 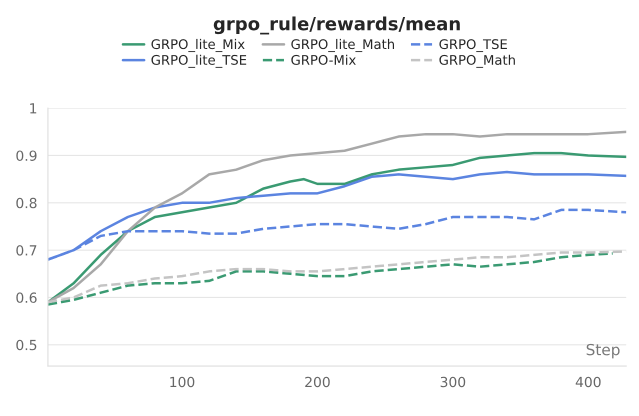 I want to click on legend-label: GRPO_TSE, so click(x=473, y=45).